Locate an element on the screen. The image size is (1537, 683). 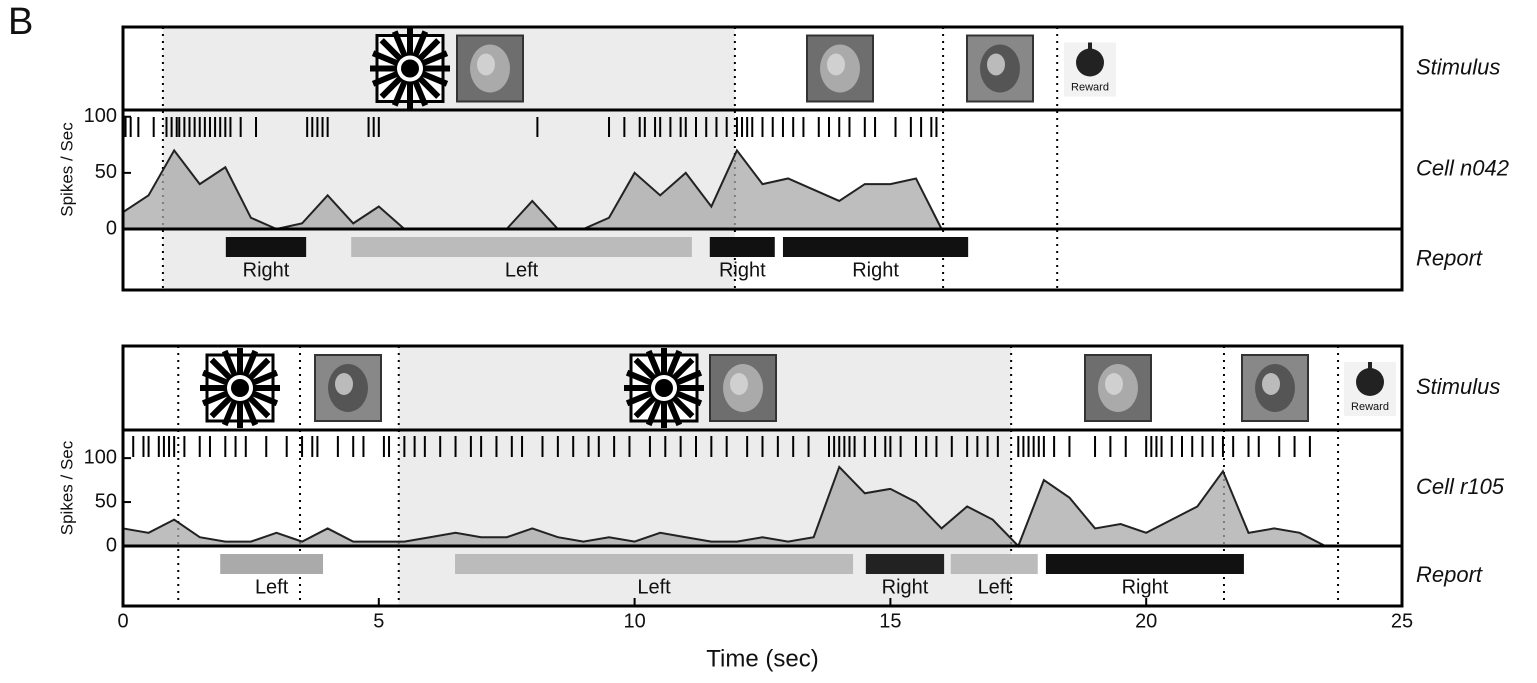
row-label: Cell n042 is located at coordinates (1462, 167).